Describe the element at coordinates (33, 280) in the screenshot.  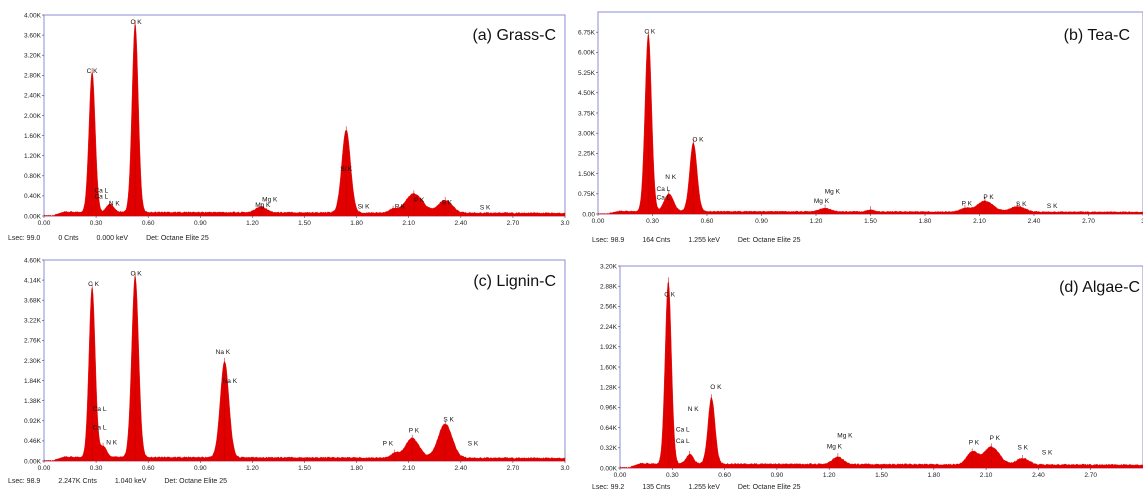
I see `y-tick-label: 4.14K` at that location.